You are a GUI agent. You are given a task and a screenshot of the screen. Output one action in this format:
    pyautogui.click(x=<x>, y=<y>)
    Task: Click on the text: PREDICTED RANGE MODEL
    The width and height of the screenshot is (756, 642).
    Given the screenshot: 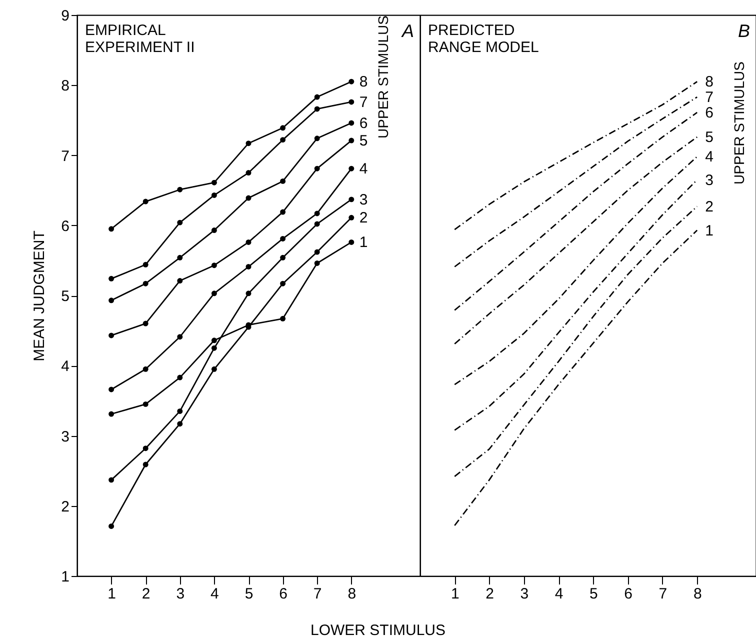 What is the action you would take?
    pyautogui.click(x=483, y=39)
    